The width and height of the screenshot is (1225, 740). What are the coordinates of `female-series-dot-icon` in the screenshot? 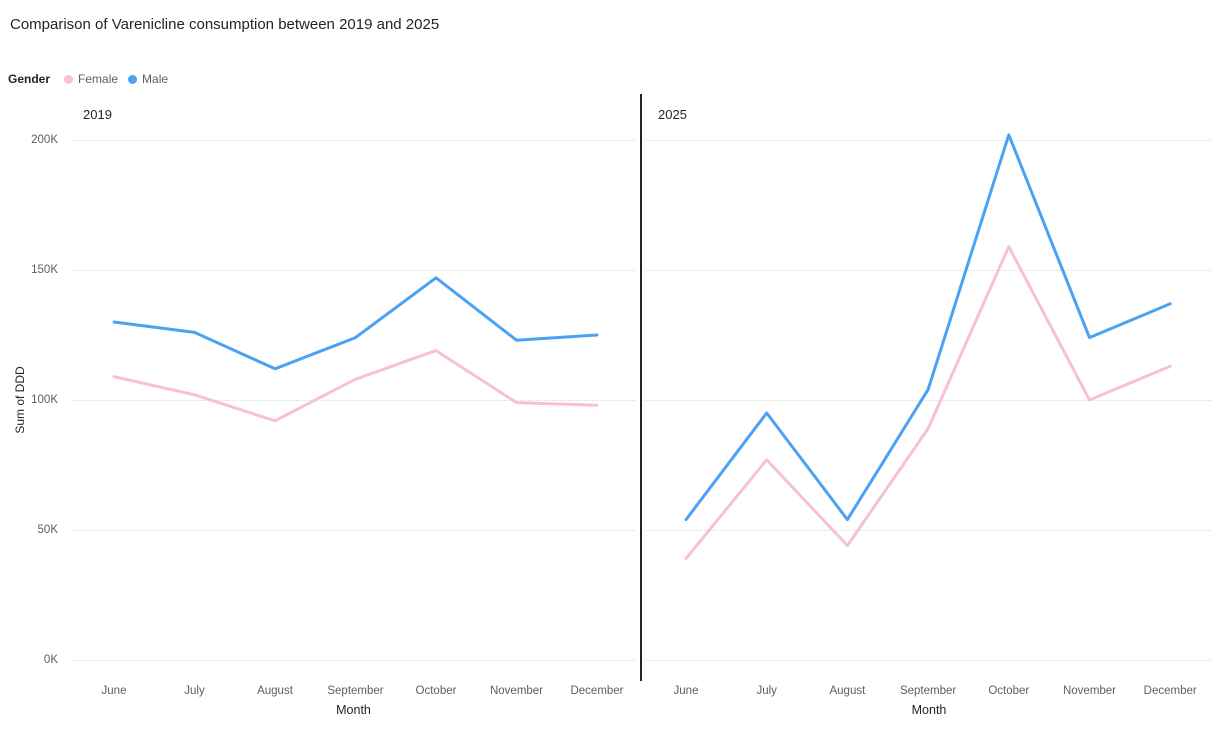 It's located at (69, 79).